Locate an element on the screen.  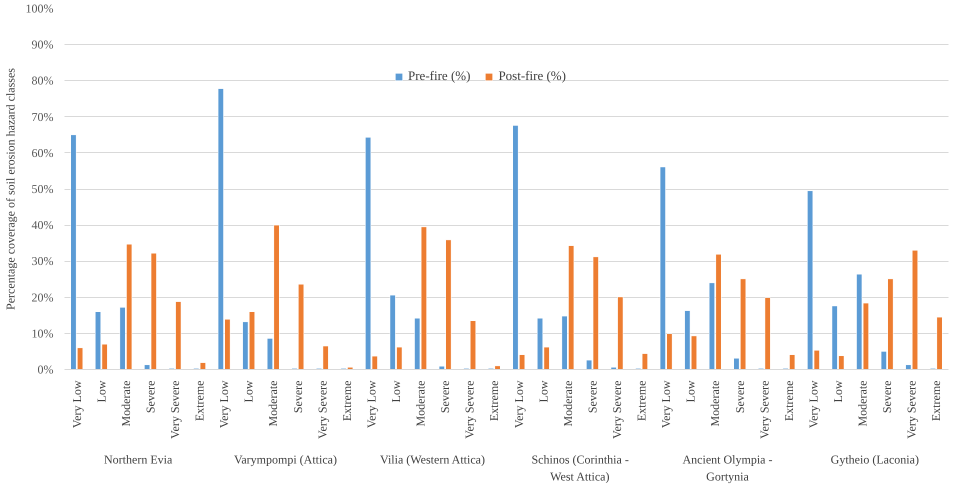
y-tick-label: 30% is located at coordinates (43, 261).